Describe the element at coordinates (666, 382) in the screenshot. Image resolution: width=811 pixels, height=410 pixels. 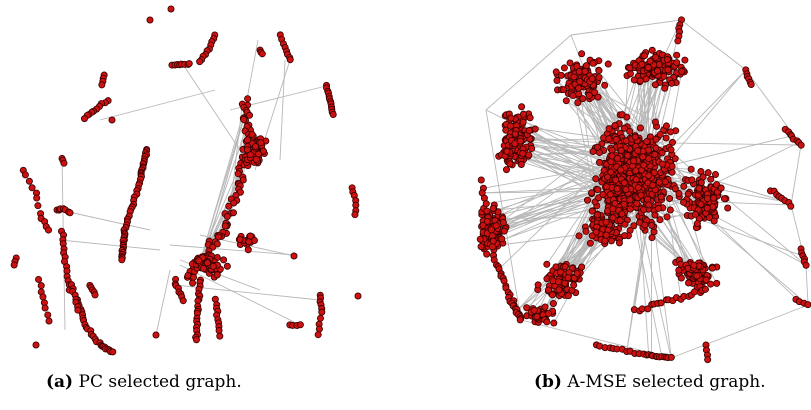
I see `caption-text-b: A-MSE selected graph.` at that location.